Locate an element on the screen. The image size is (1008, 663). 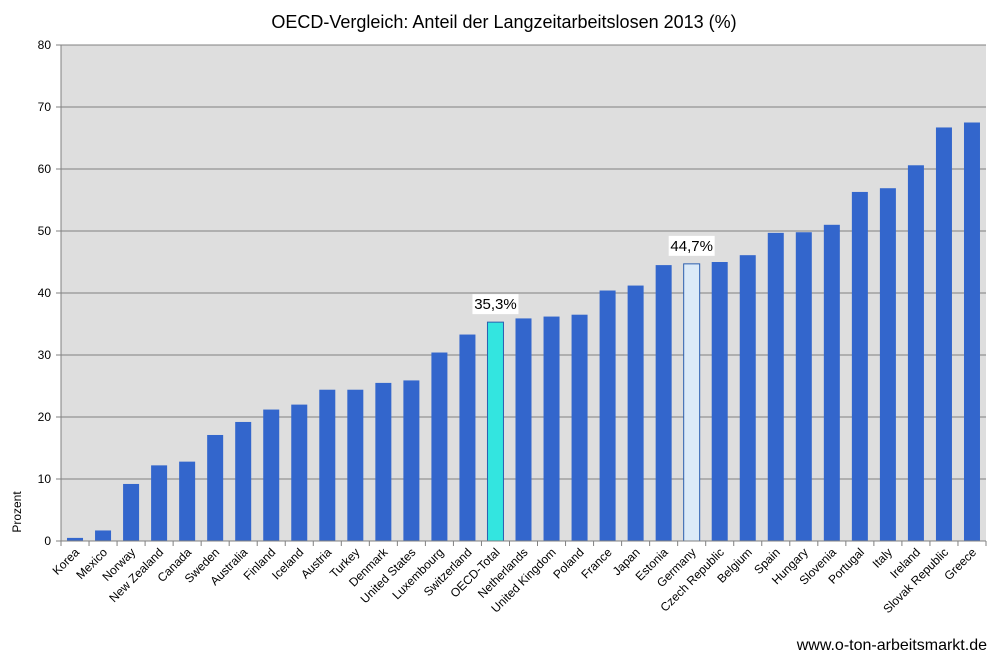
bar-portugal is located at coordinates (859, 366).